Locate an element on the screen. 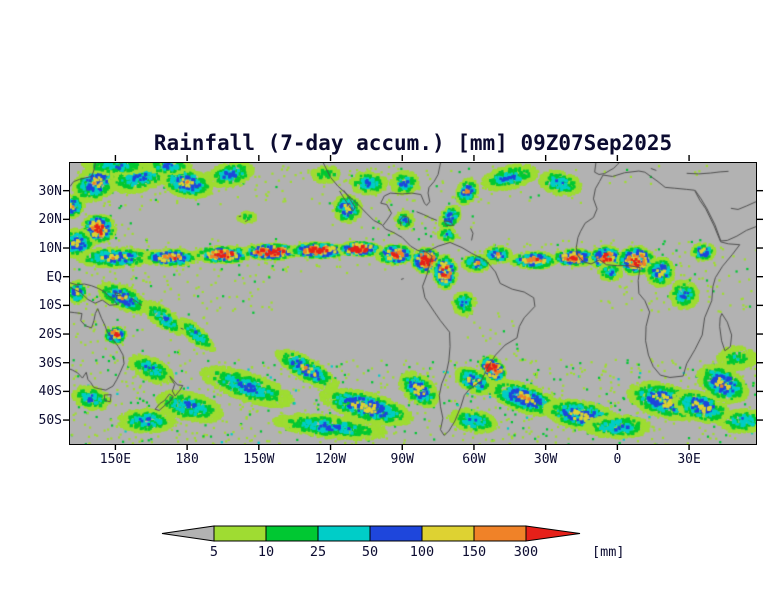 This screenshot has width=784, height=612. lat-axis-labels: 30N 20N 10N EQ 10S 20S 30S 40S 50S is located at coordinates (40, 303).